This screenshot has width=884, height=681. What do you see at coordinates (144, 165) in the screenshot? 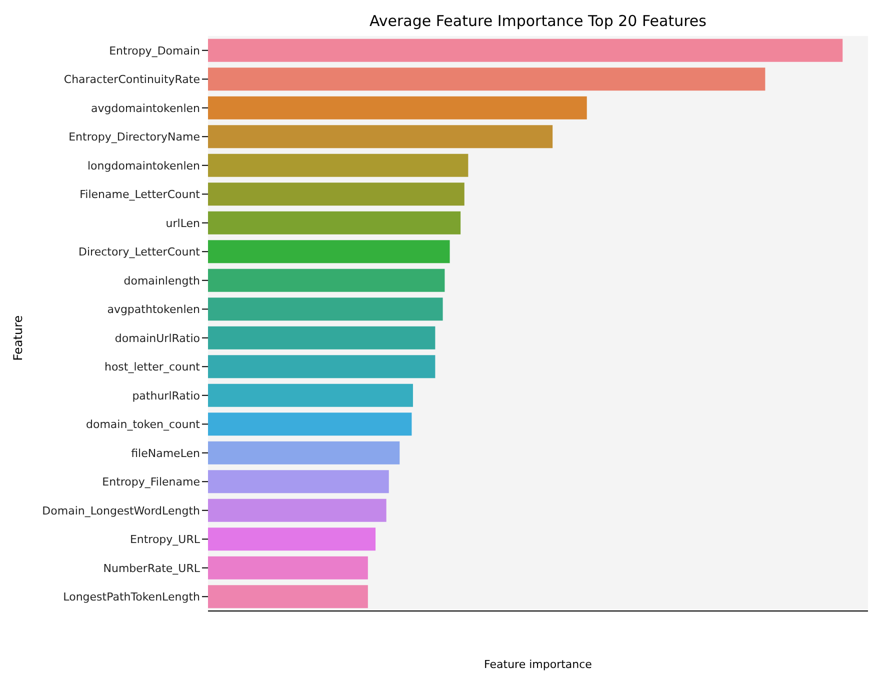
I see `y-tick-label: longdomaintokenlen` at bounding box center [144, 165].